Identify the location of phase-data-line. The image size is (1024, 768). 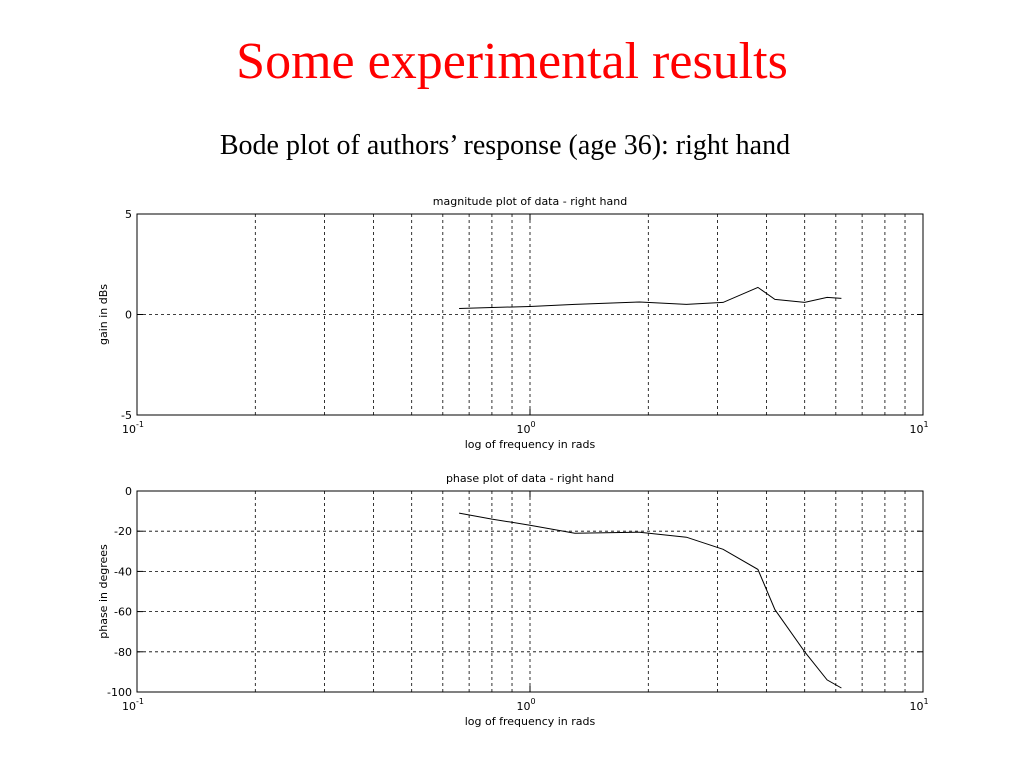
(650, 600).